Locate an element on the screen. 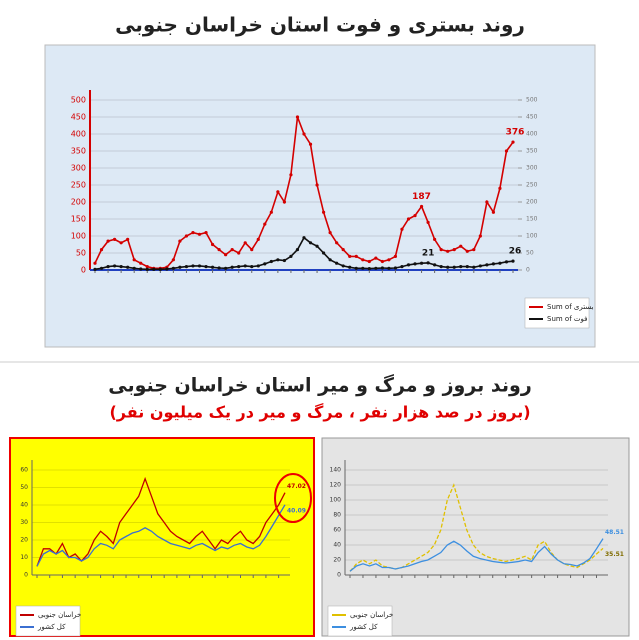 This screenshot has height=640, width=639. y-tick-label: 120 is located at coordinates (336, 485).